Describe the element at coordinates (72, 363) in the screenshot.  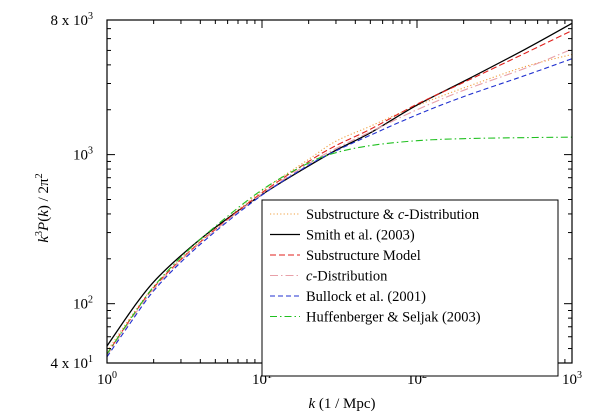
I see `y-tick-label: 4 x 10¹` at that location.